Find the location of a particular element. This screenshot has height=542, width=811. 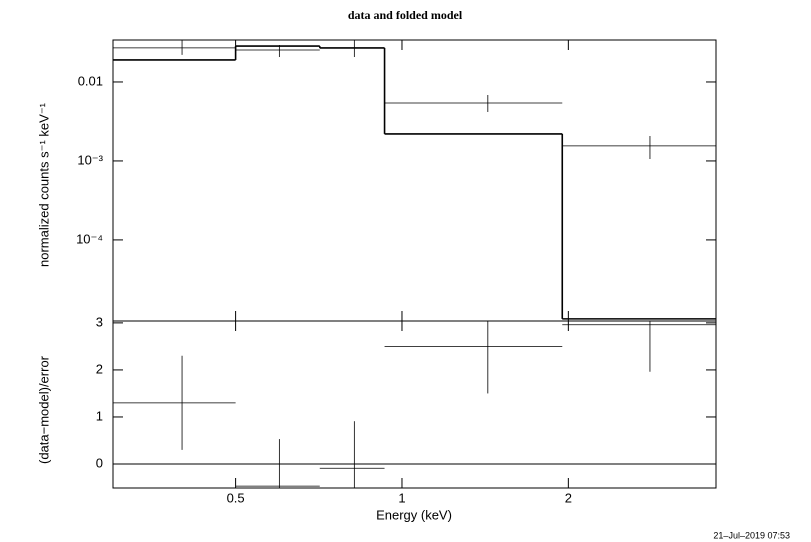

y-tick-label: 10⁻³ is located at coordinates (90, 159).